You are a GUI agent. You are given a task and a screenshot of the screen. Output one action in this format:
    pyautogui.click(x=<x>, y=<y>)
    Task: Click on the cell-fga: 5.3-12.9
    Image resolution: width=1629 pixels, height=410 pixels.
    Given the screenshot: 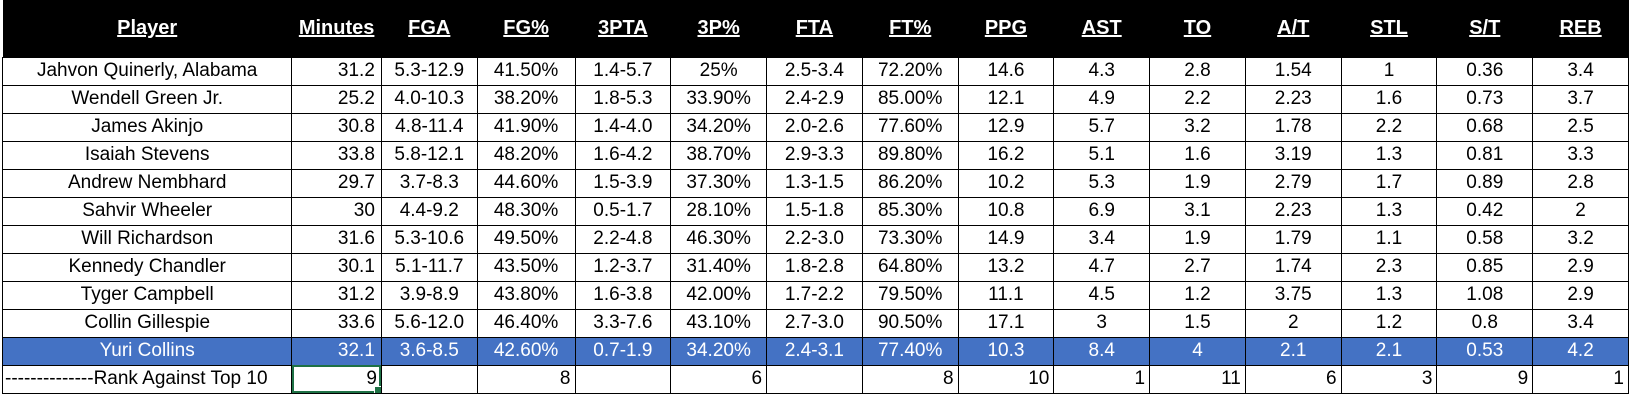 What is the action you would take?
    pyautogui.click(x=429, y=71)
    